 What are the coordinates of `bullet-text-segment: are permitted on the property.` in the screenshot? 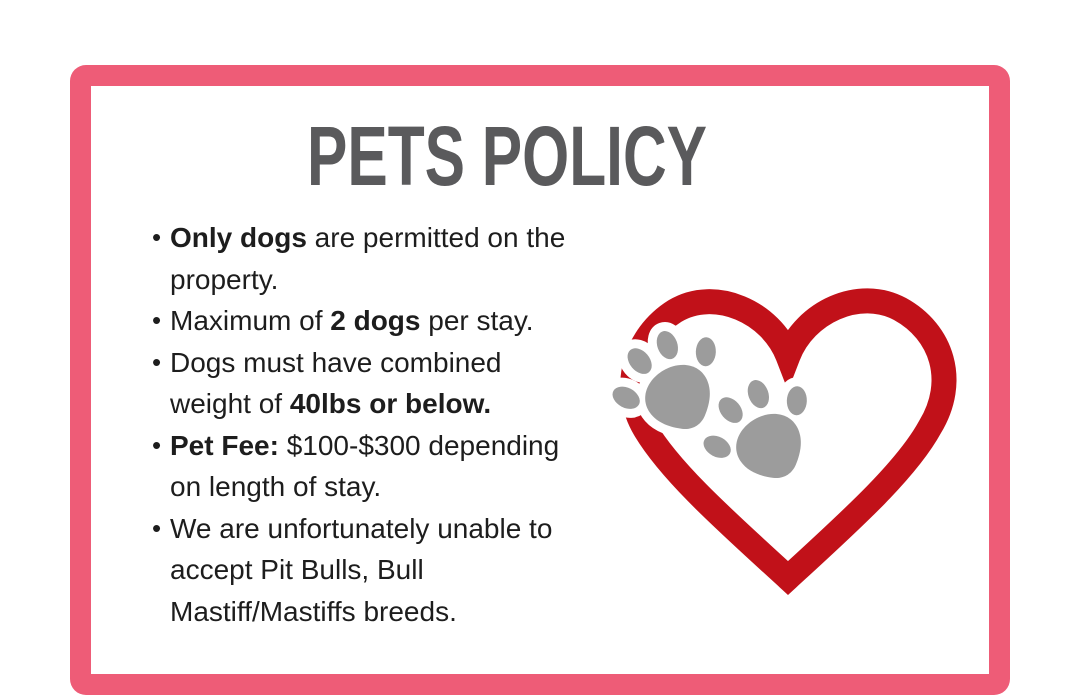 It's located at (368, 258).